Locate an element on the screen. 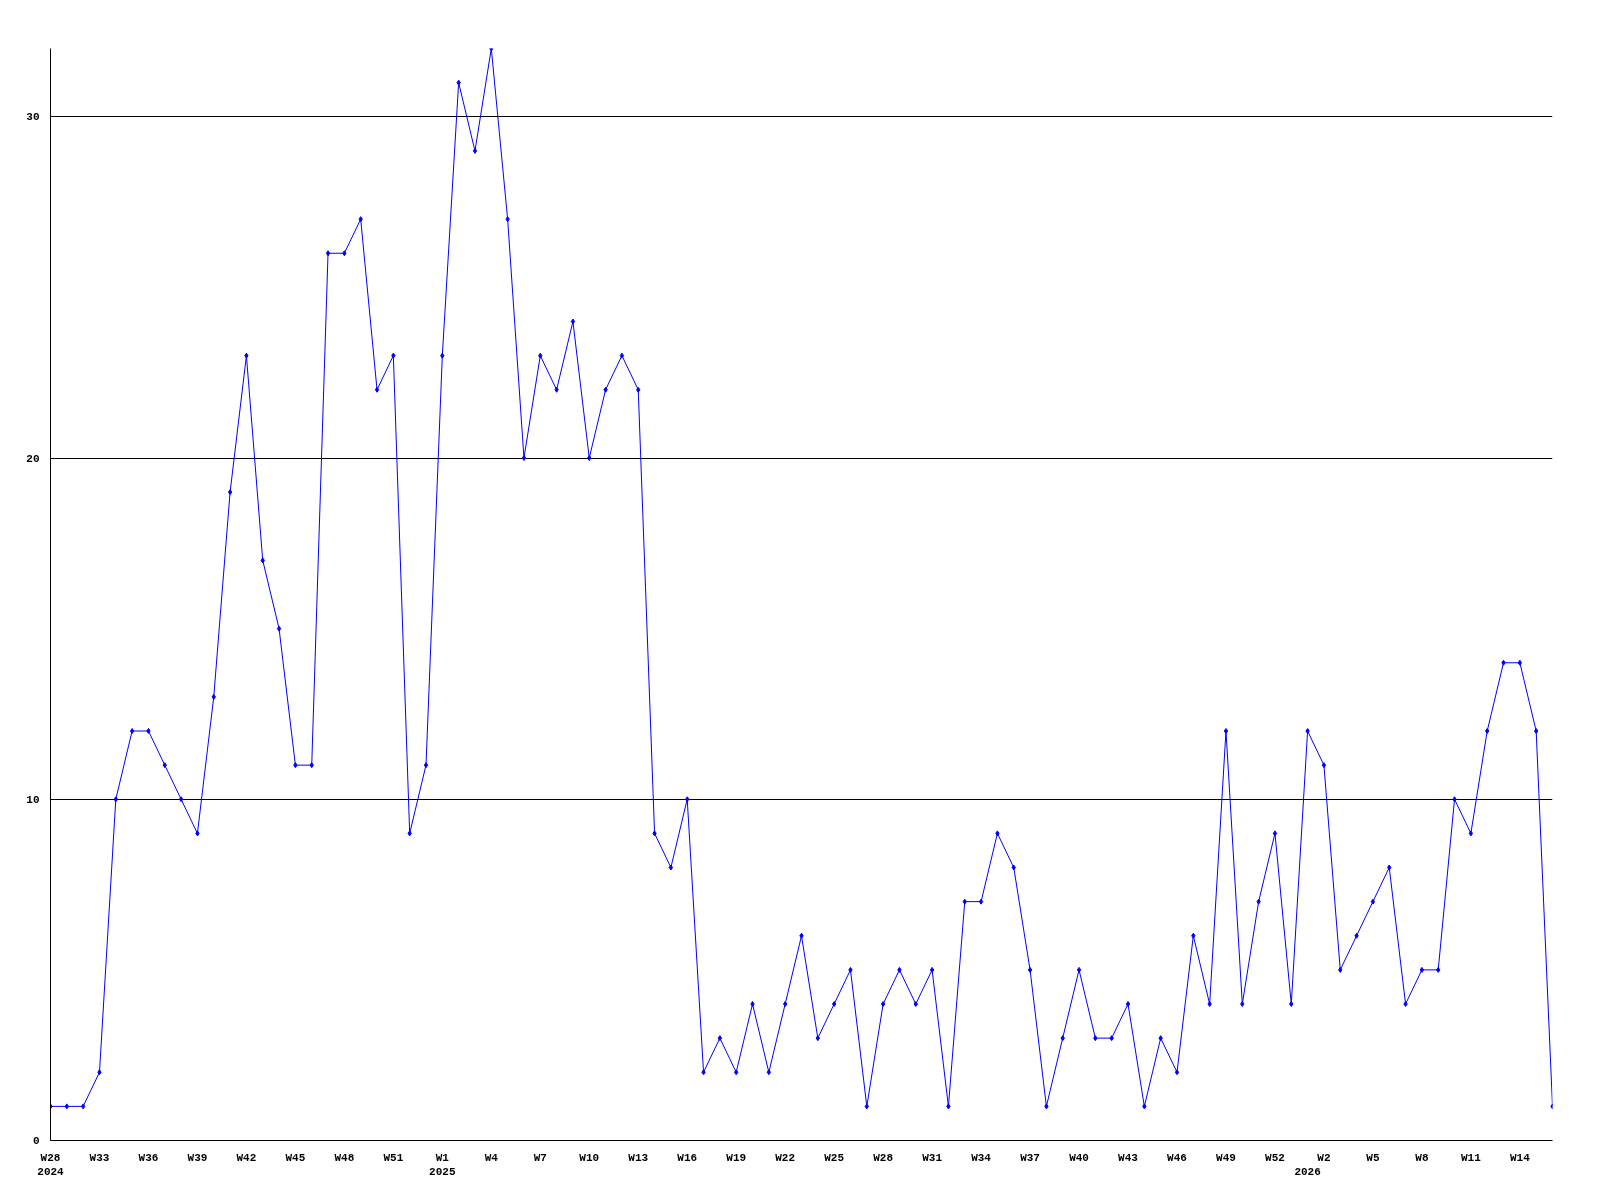  x-tick-label: W11 is located at coordinates (1471, 1157).